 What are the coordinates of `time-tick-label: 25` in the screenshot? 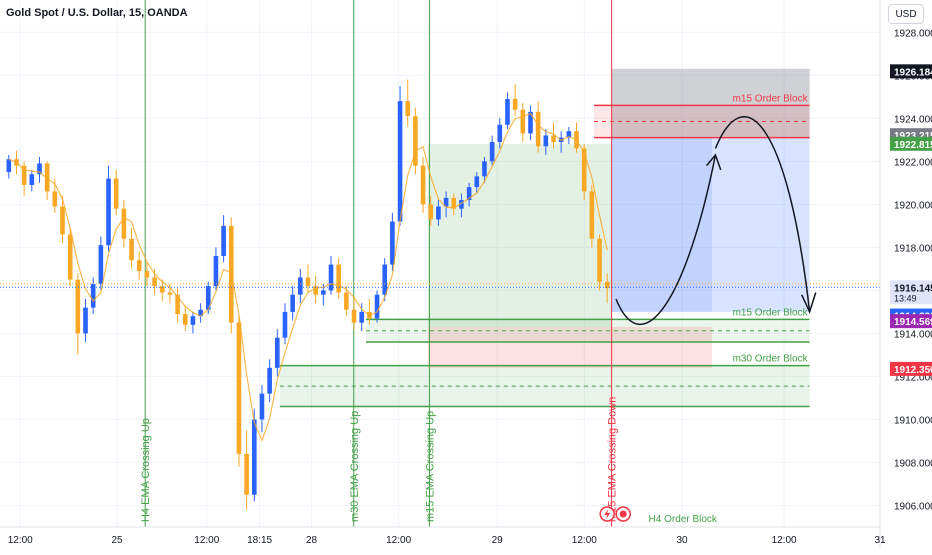 It's located at (117, 540).